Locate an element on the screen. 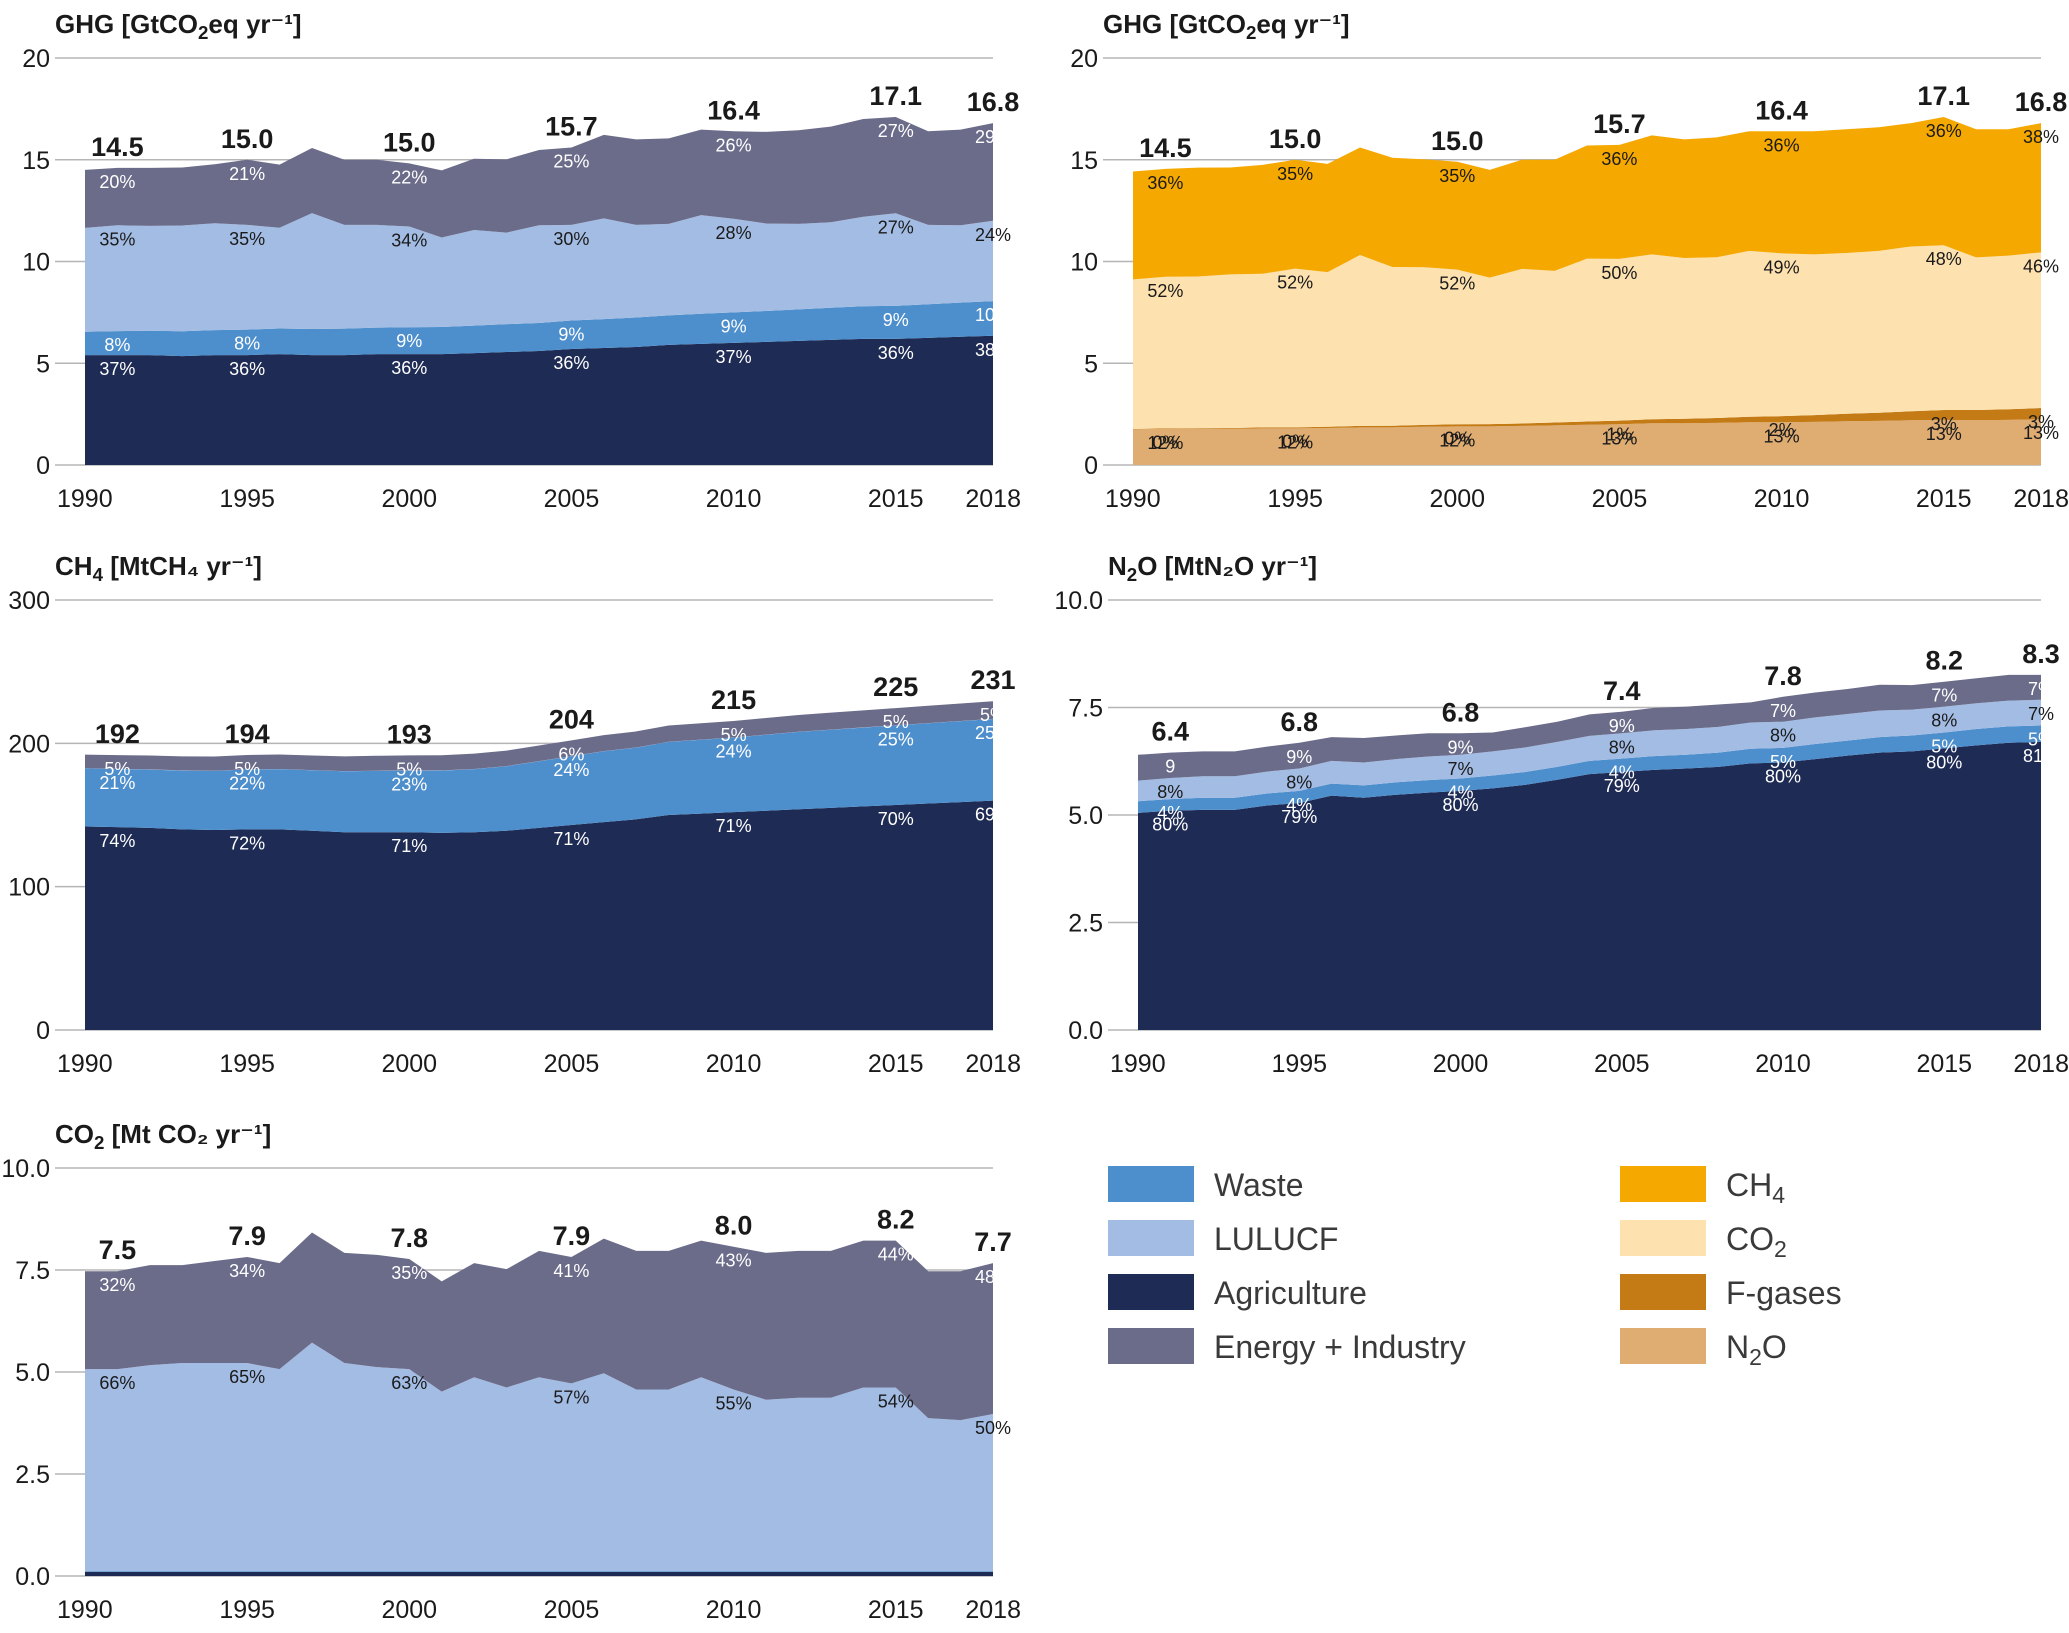 This screenshot has height=1633, width=2069. share-label: 30% is located at coordinates (571, 239).